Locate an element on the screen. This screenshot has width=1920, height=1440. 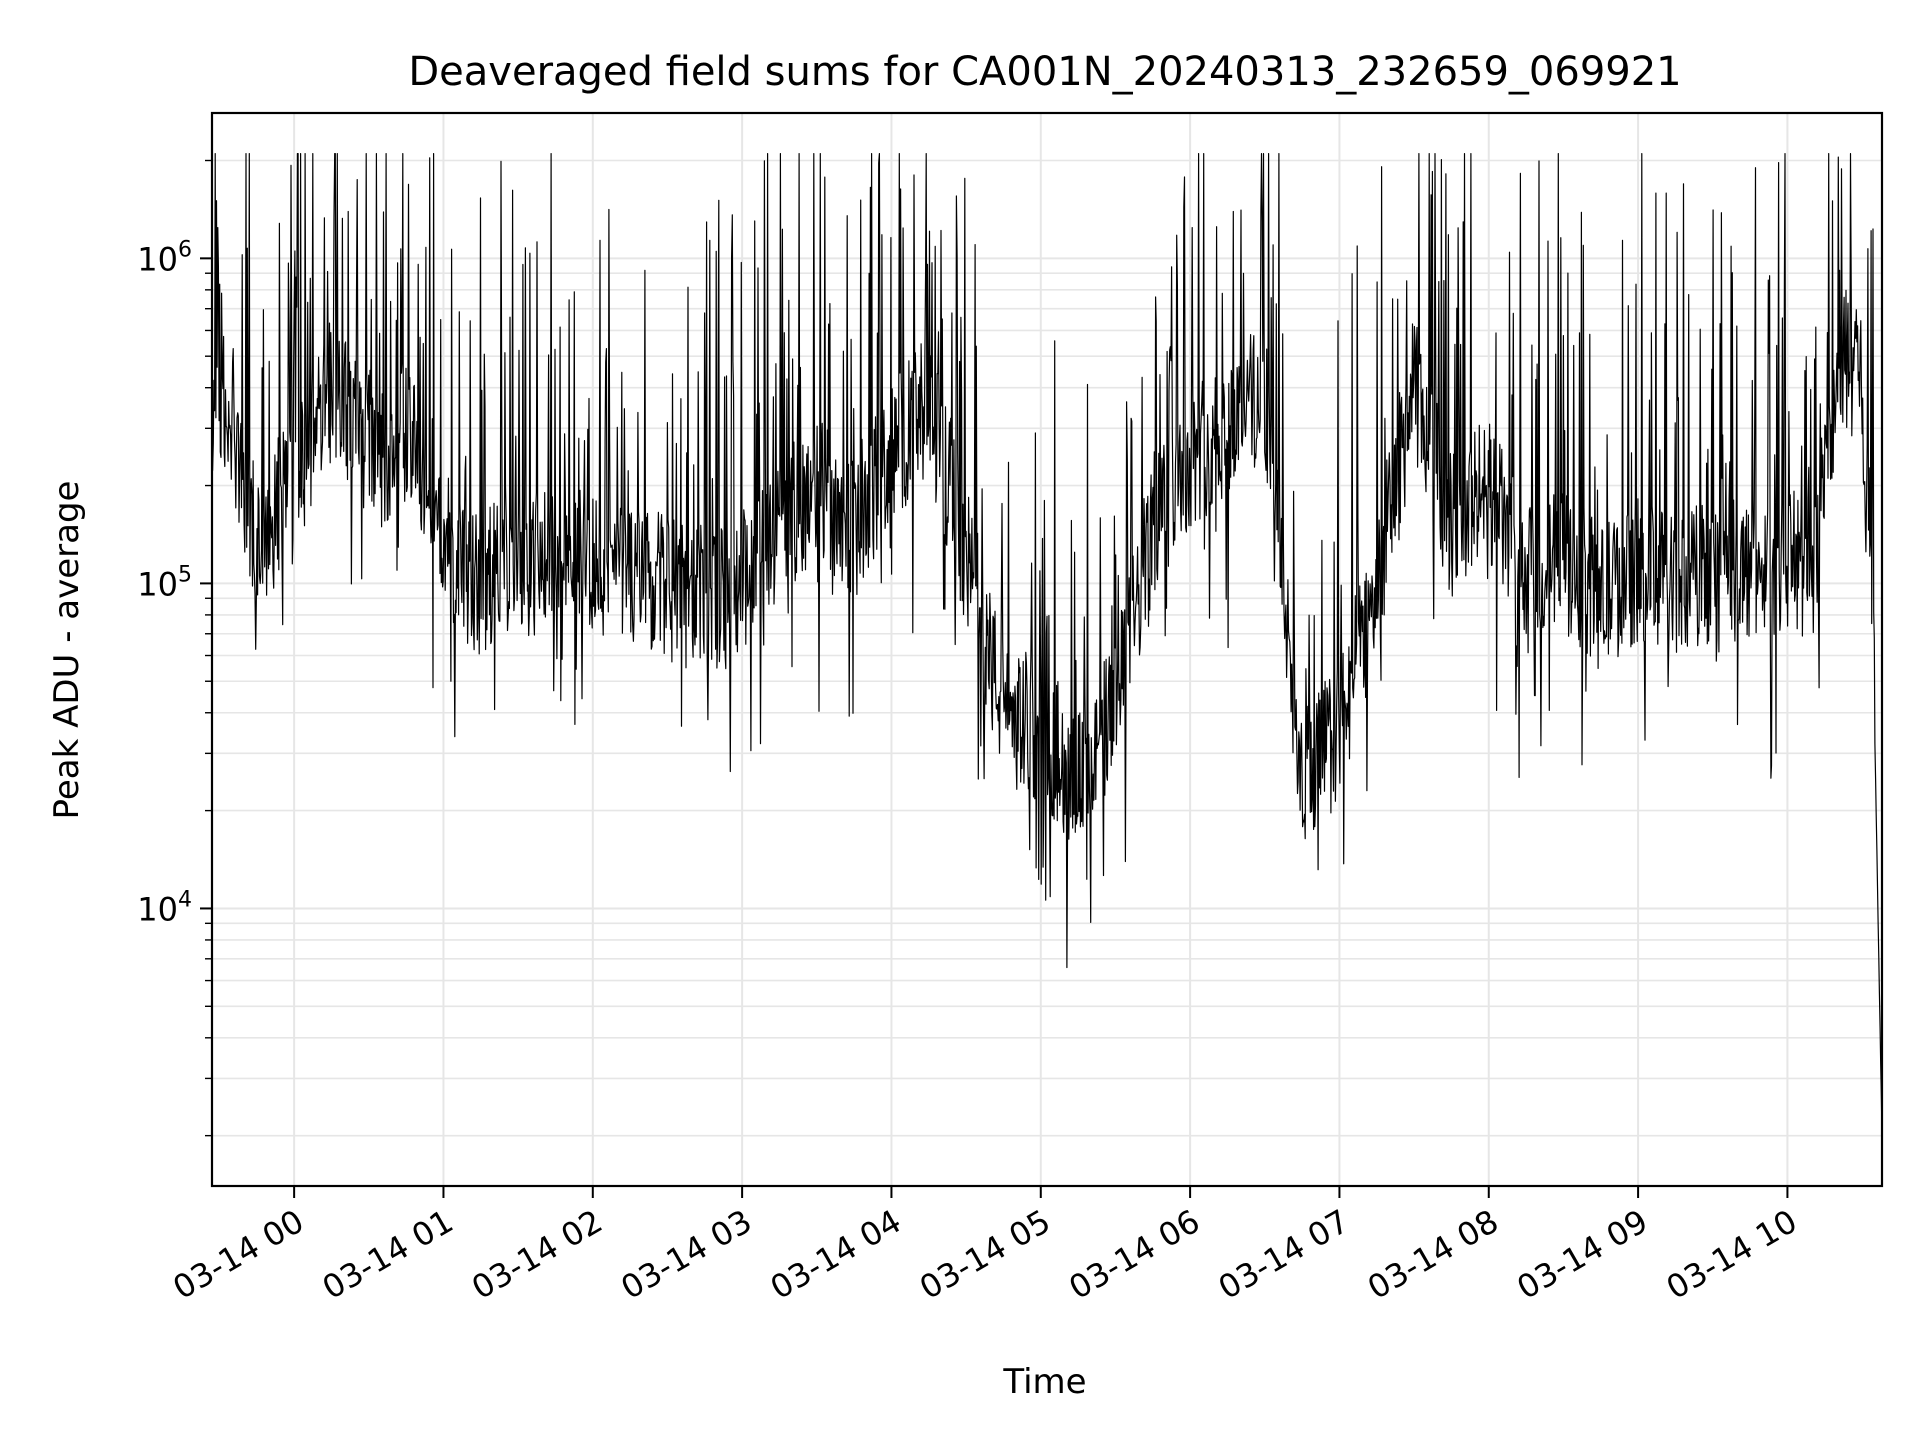
y-tick-label: 106 is located at coordinates (164, 257).